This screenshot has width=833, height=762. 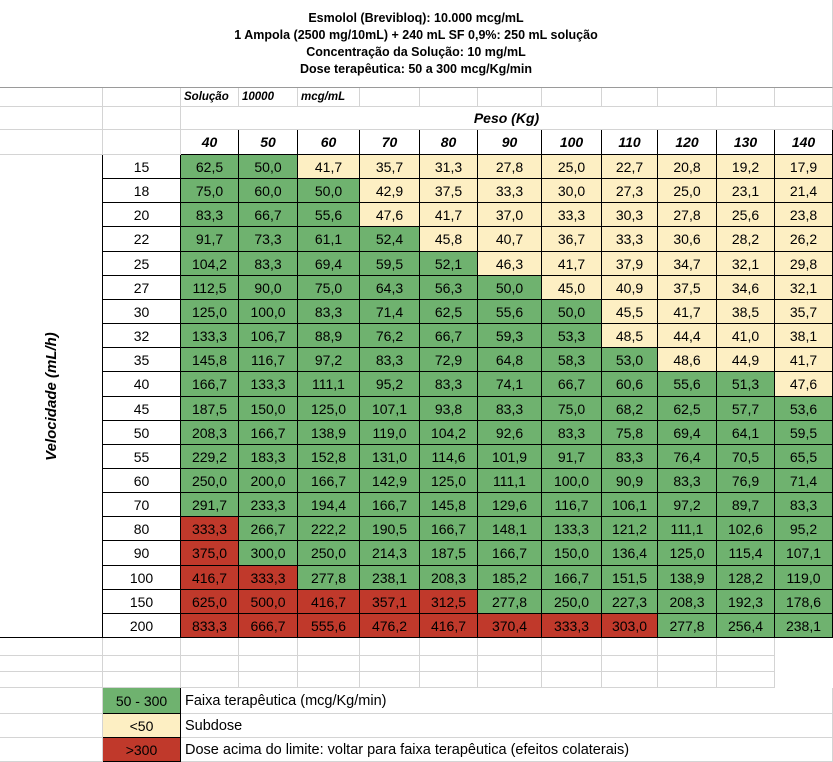 I want to click on weight-header-140: 140, so click(x=804, y=142).